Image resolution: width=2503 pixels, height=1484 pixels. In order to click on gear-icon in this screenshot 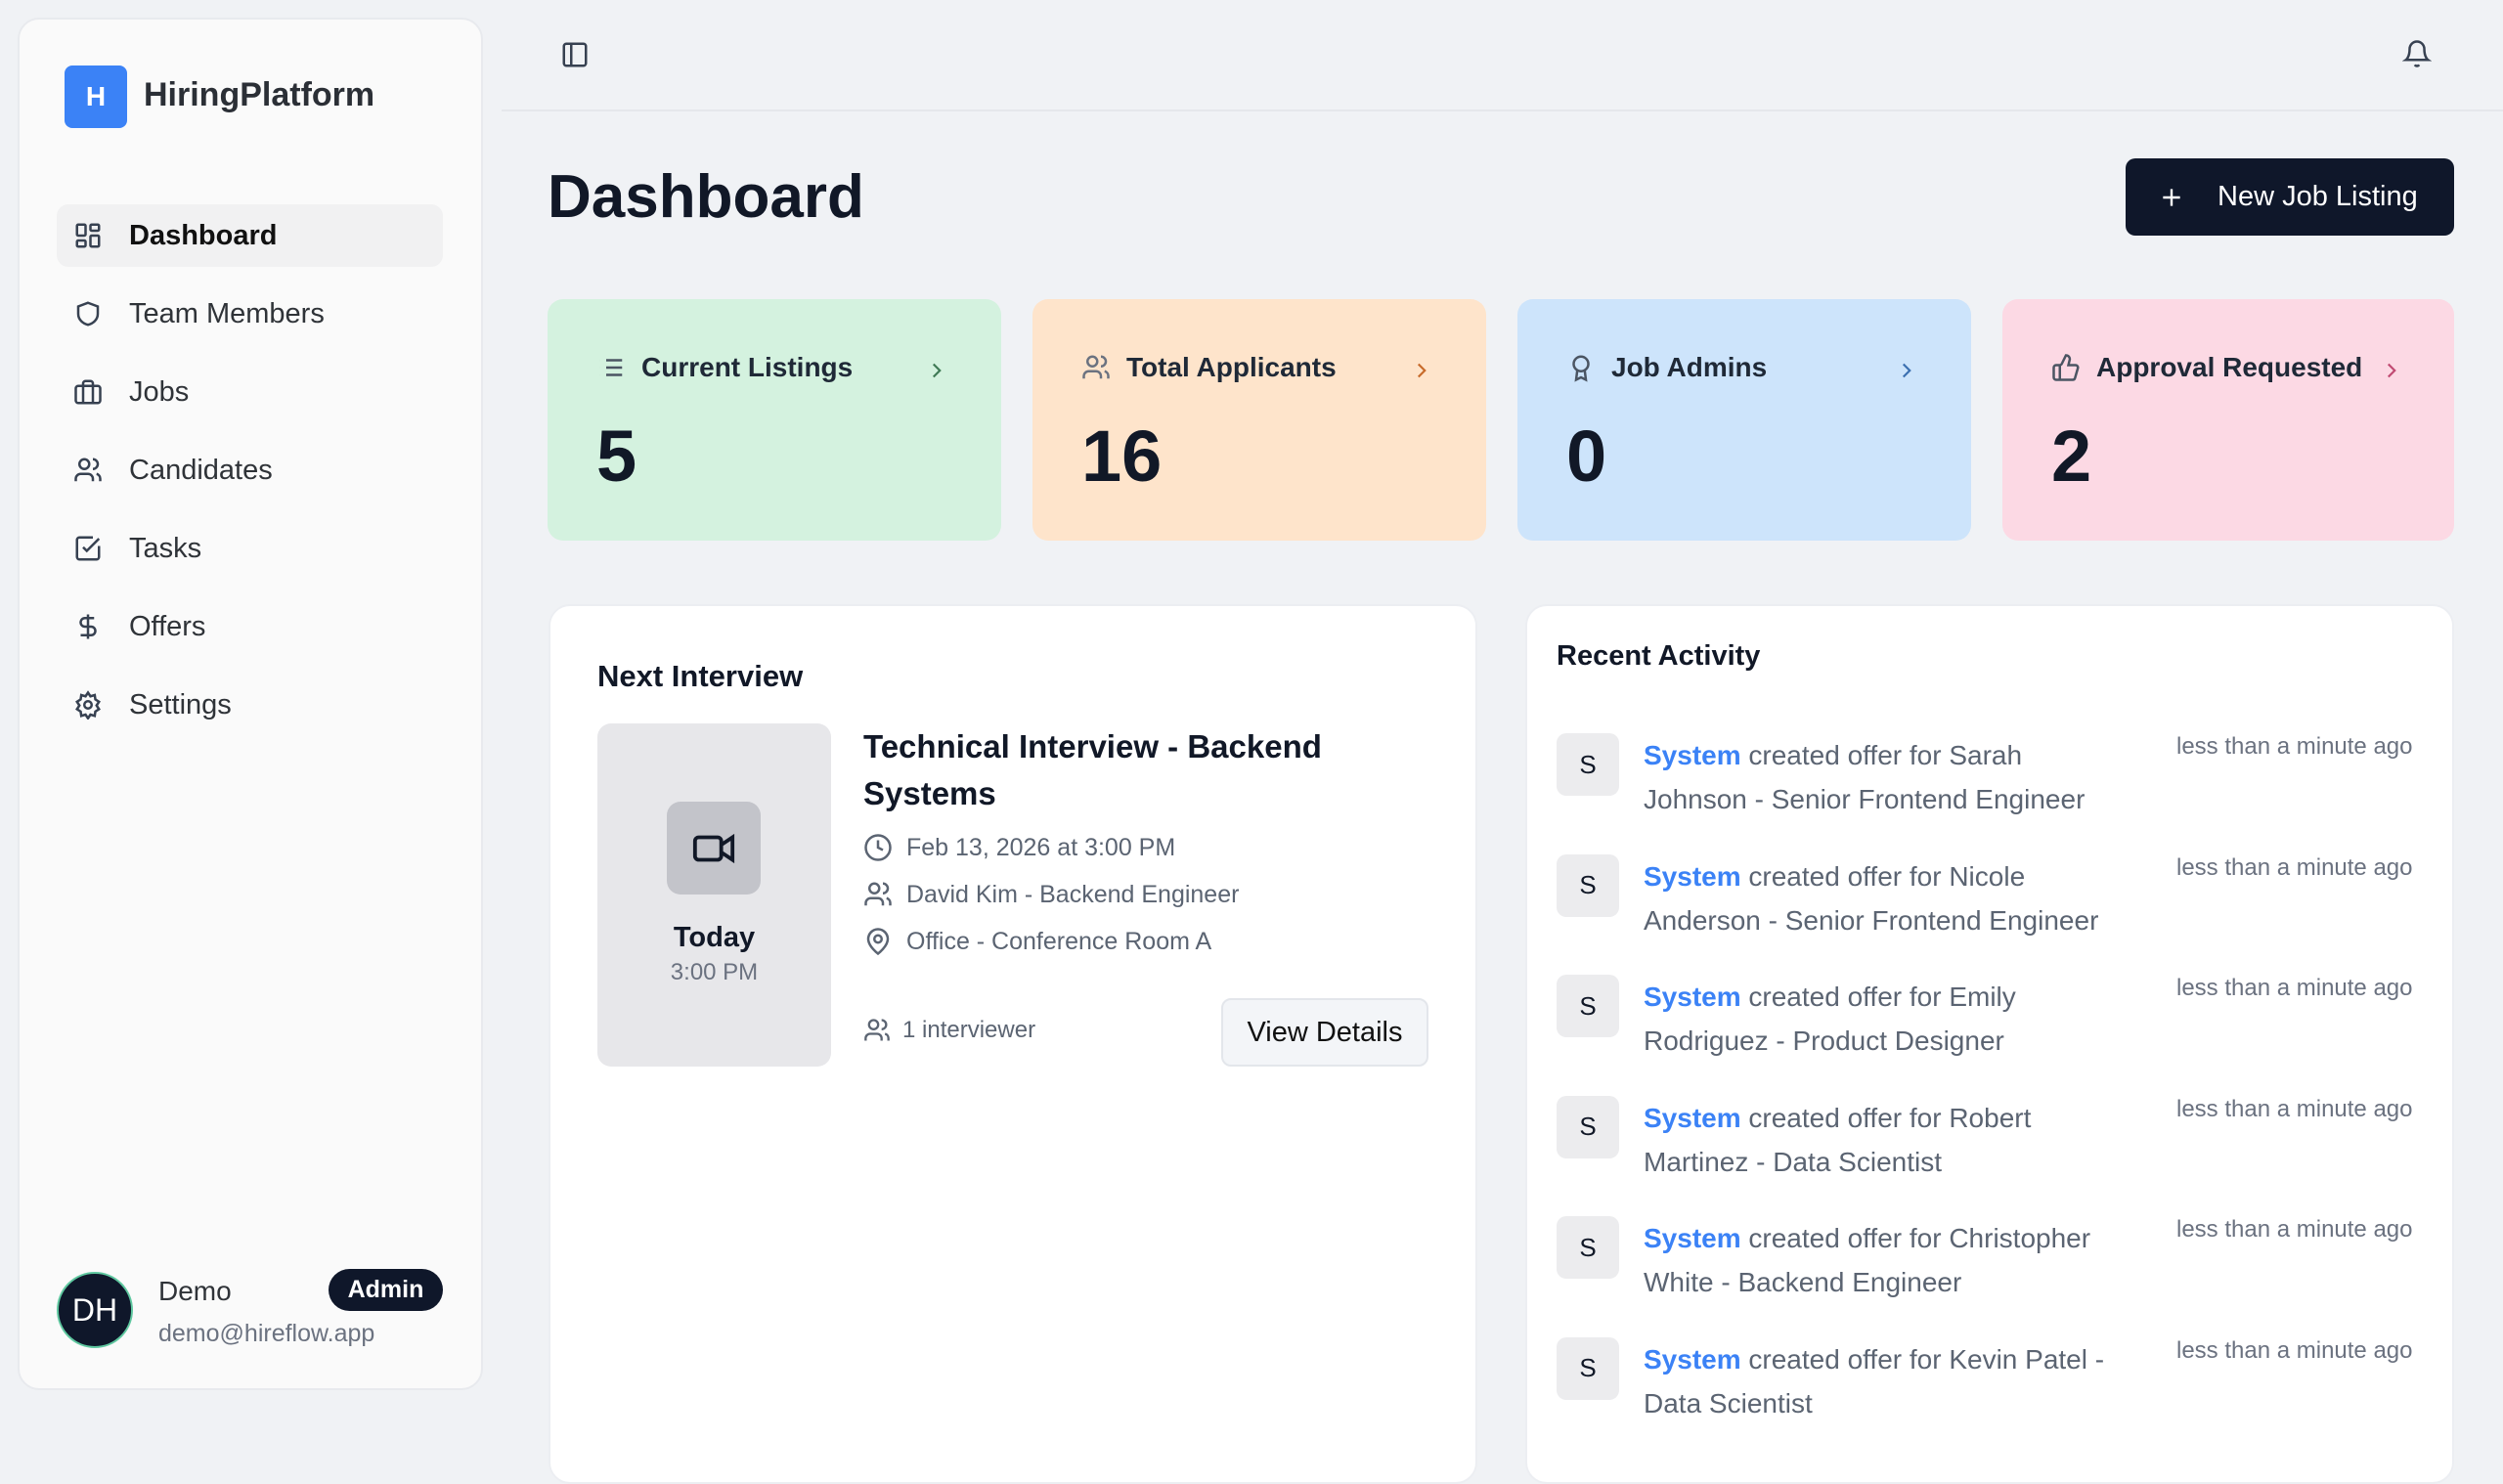, I will do `click(88, 705)`.